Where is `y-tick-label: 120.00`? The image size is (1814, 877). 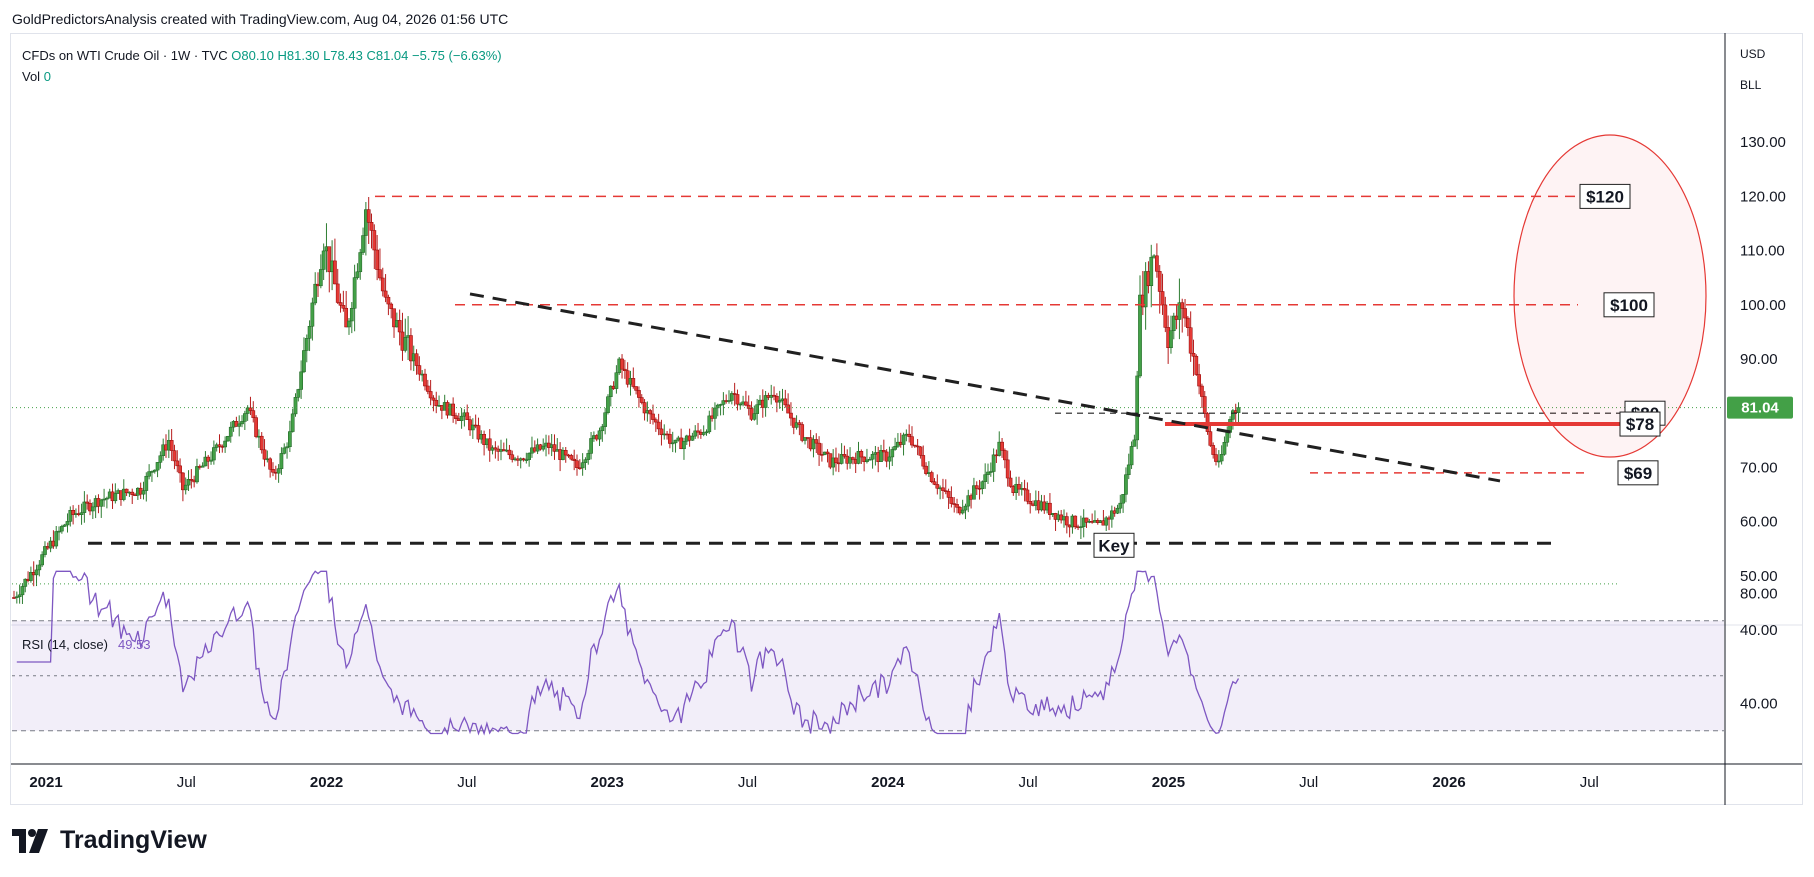
y-tick-label: 120.00 is located at coordinates (1763, 196).